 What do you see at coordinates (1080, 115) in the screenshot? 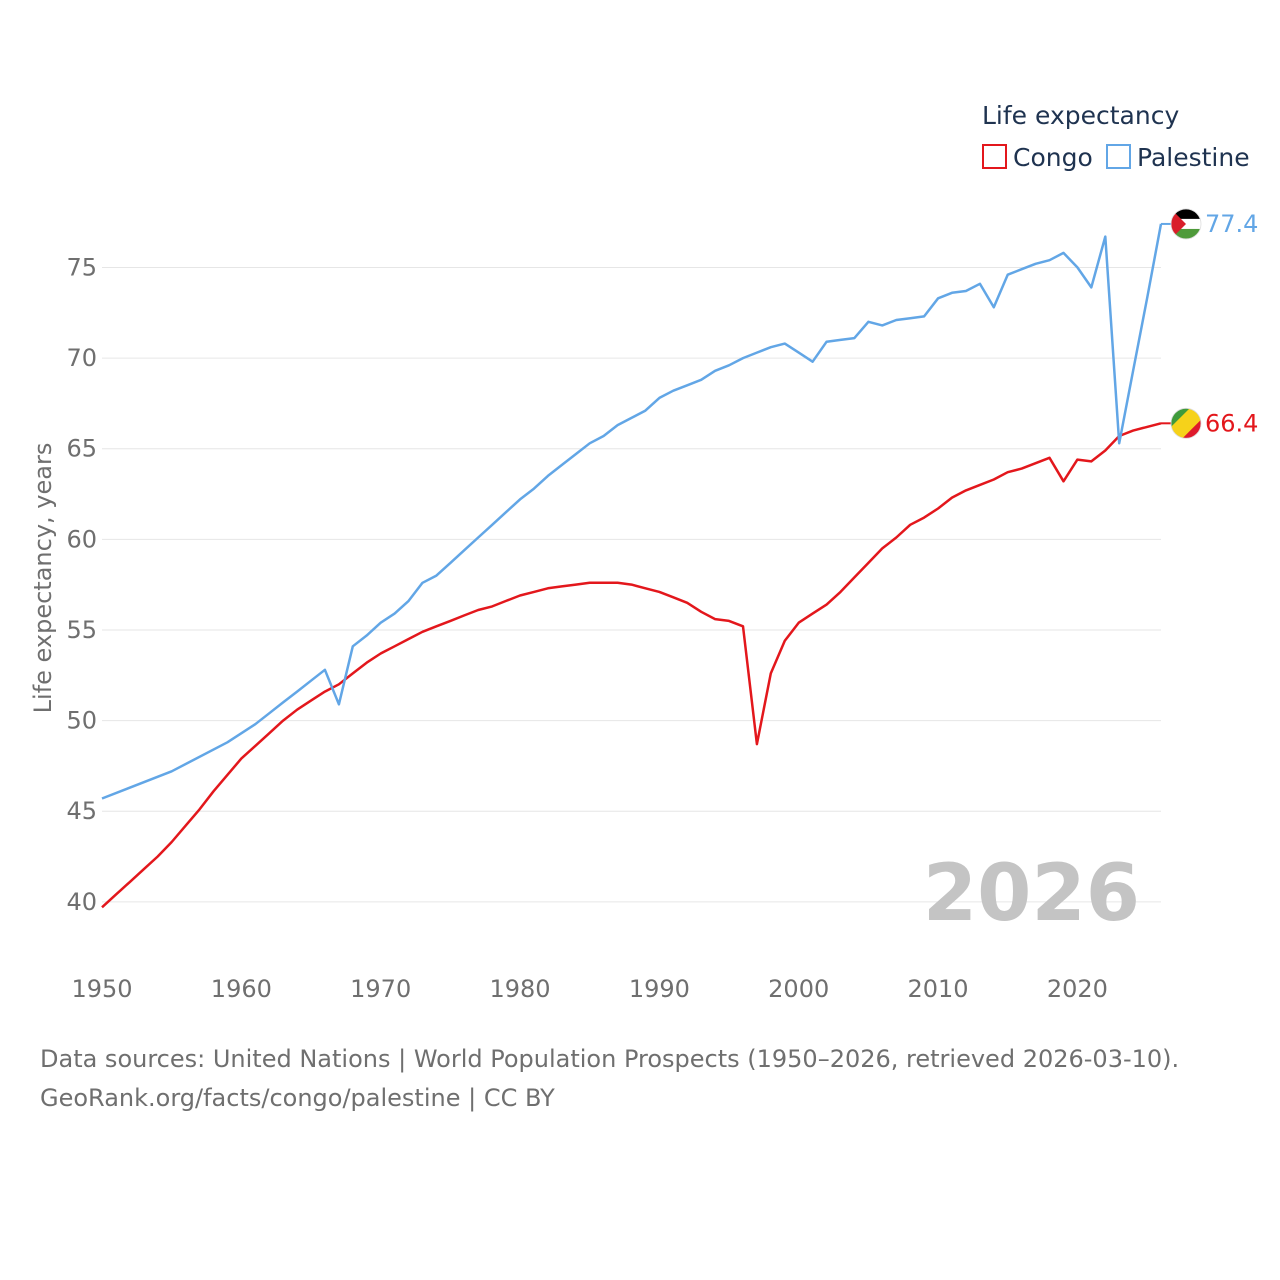
I see `legend-title: Life expectancy` at bounding box center [1080, 115].